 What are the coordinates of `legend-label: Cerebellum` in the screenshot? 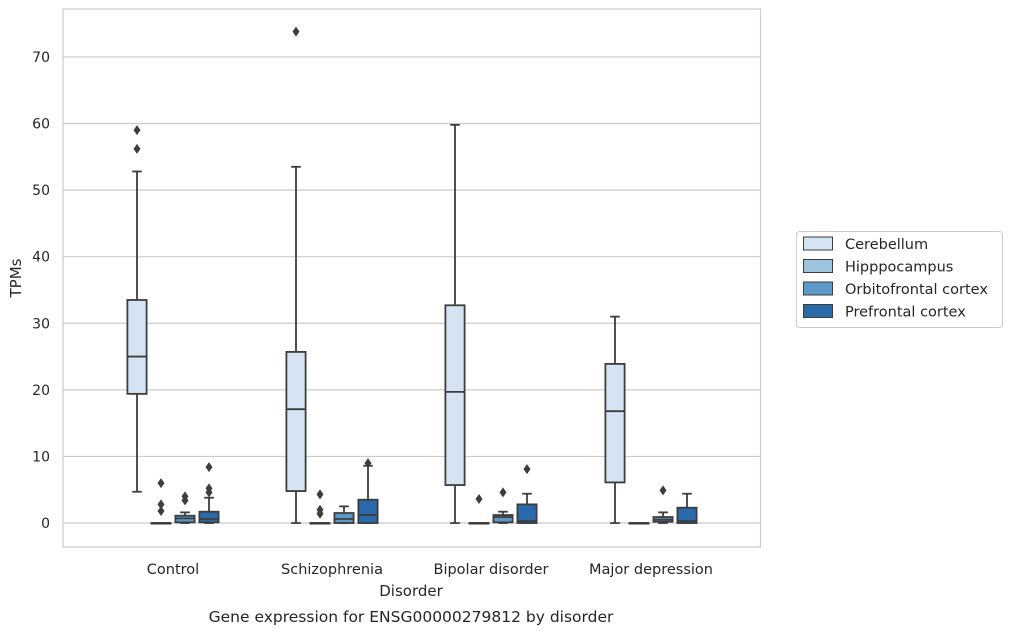 It's located at (886, 245).